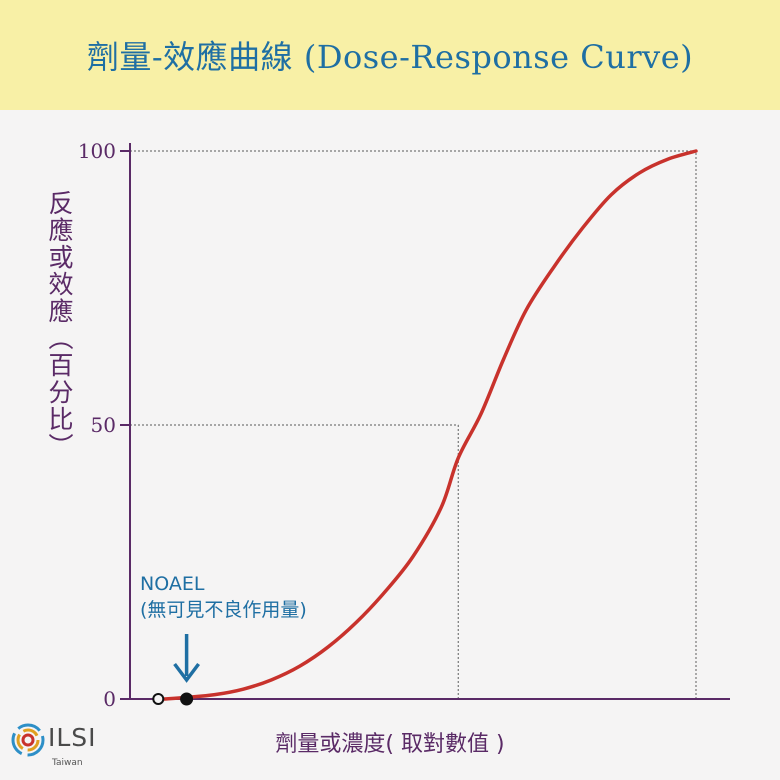  Describe the element at coordinates (223, 610) in the screenshot. I see `noael-sublabel: (無可見不良作用量)` at that location.